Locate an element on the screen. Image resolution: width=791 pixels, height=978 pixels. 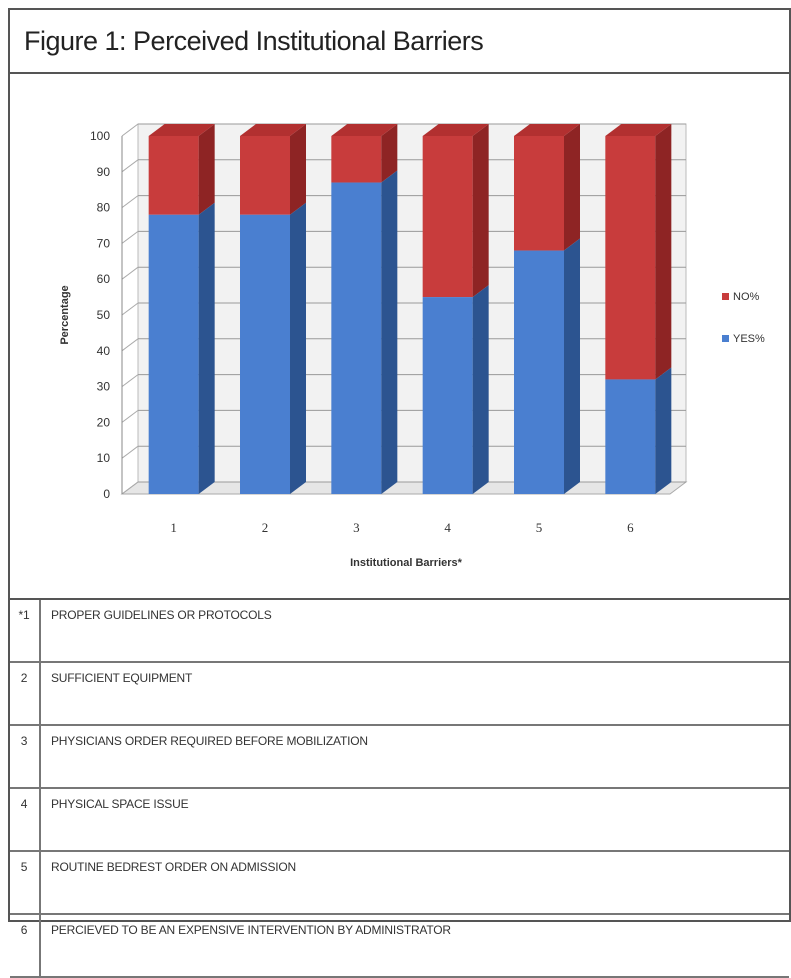
y-tick-label: 60 is located at coordinates (104, 279).